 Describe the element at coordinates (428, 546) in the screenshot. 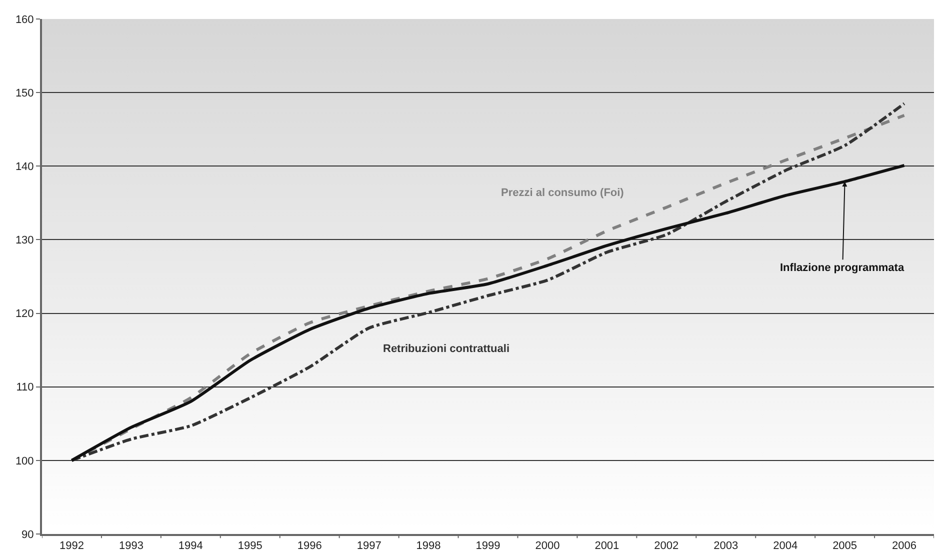

I see `x-tick-label: 1998` at that location.